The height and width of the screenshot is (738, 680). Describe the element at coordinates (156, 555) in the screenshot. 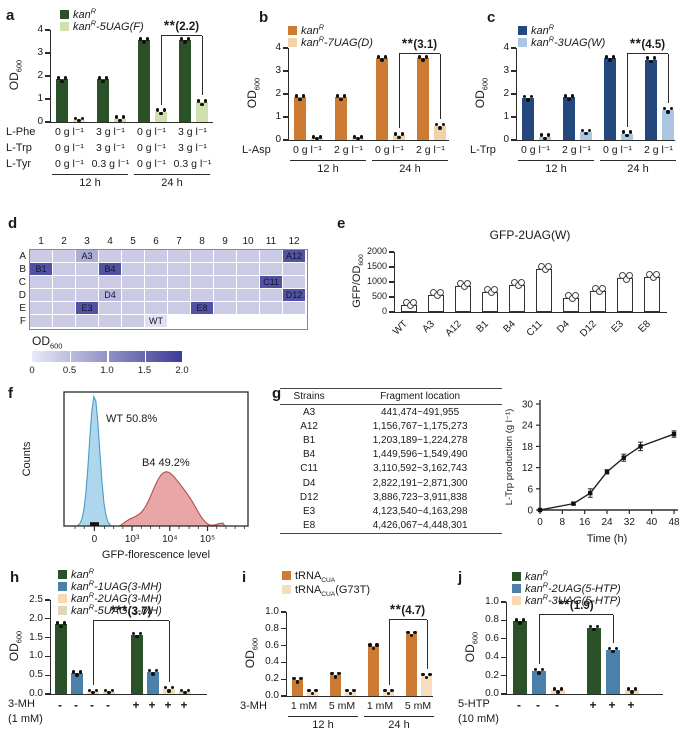

I see `x-axis-label: GFP-florescence level` at that location.